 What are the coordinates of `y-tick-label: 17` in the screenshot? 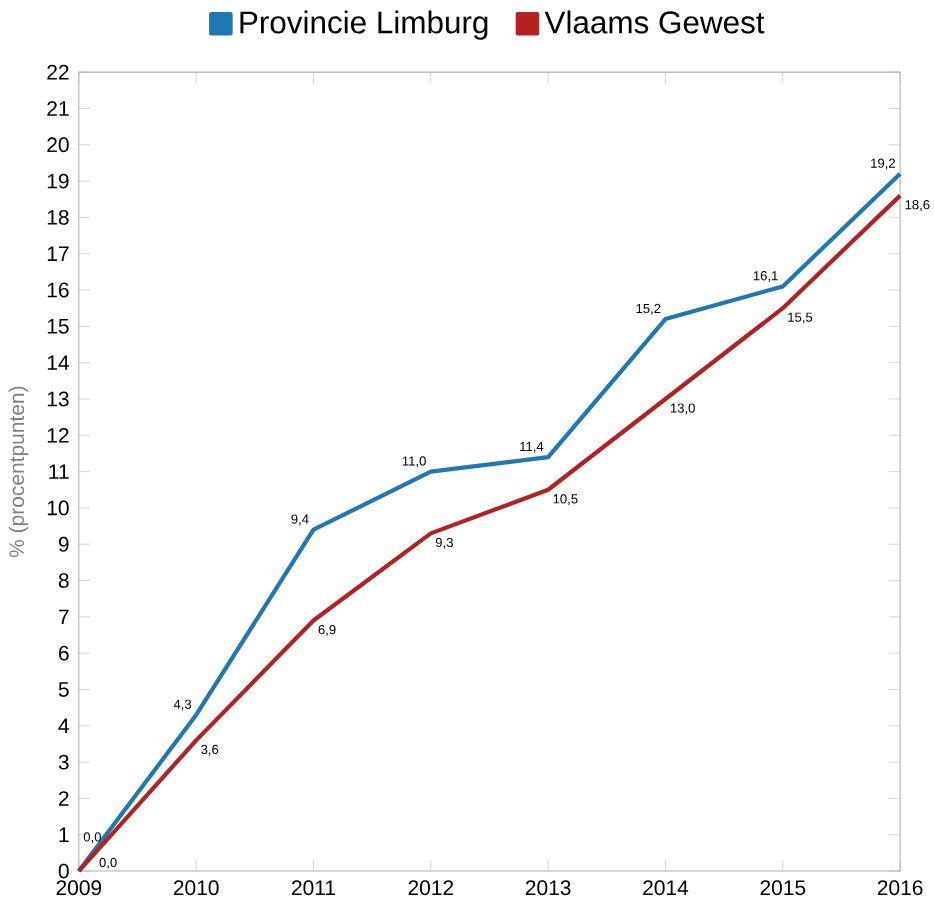 It's located at (58, 253).